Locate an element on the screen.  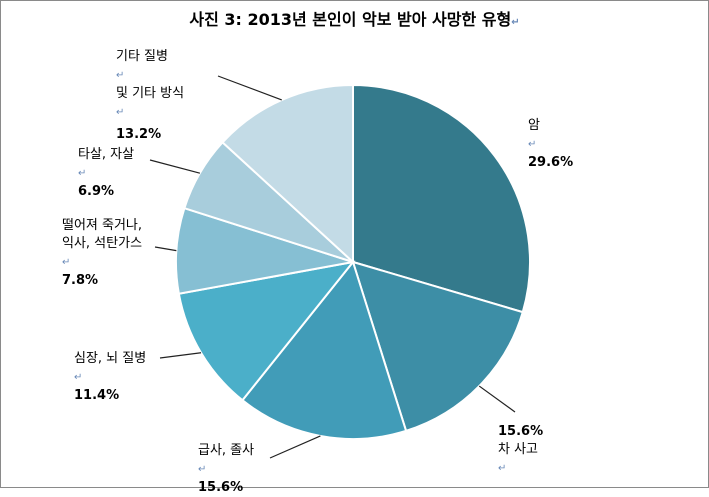
pie-slice-sudden-death is located at coordinates (324, 349).